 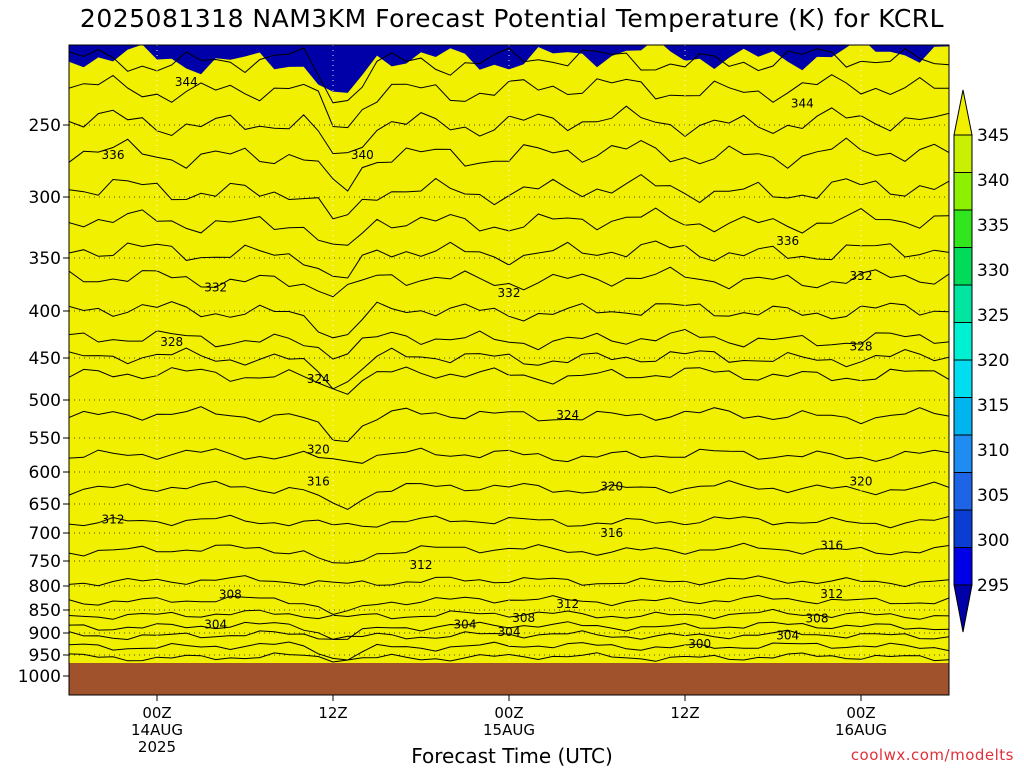 I want to click on y-tick-label: 400, so click(x=45, y=312).